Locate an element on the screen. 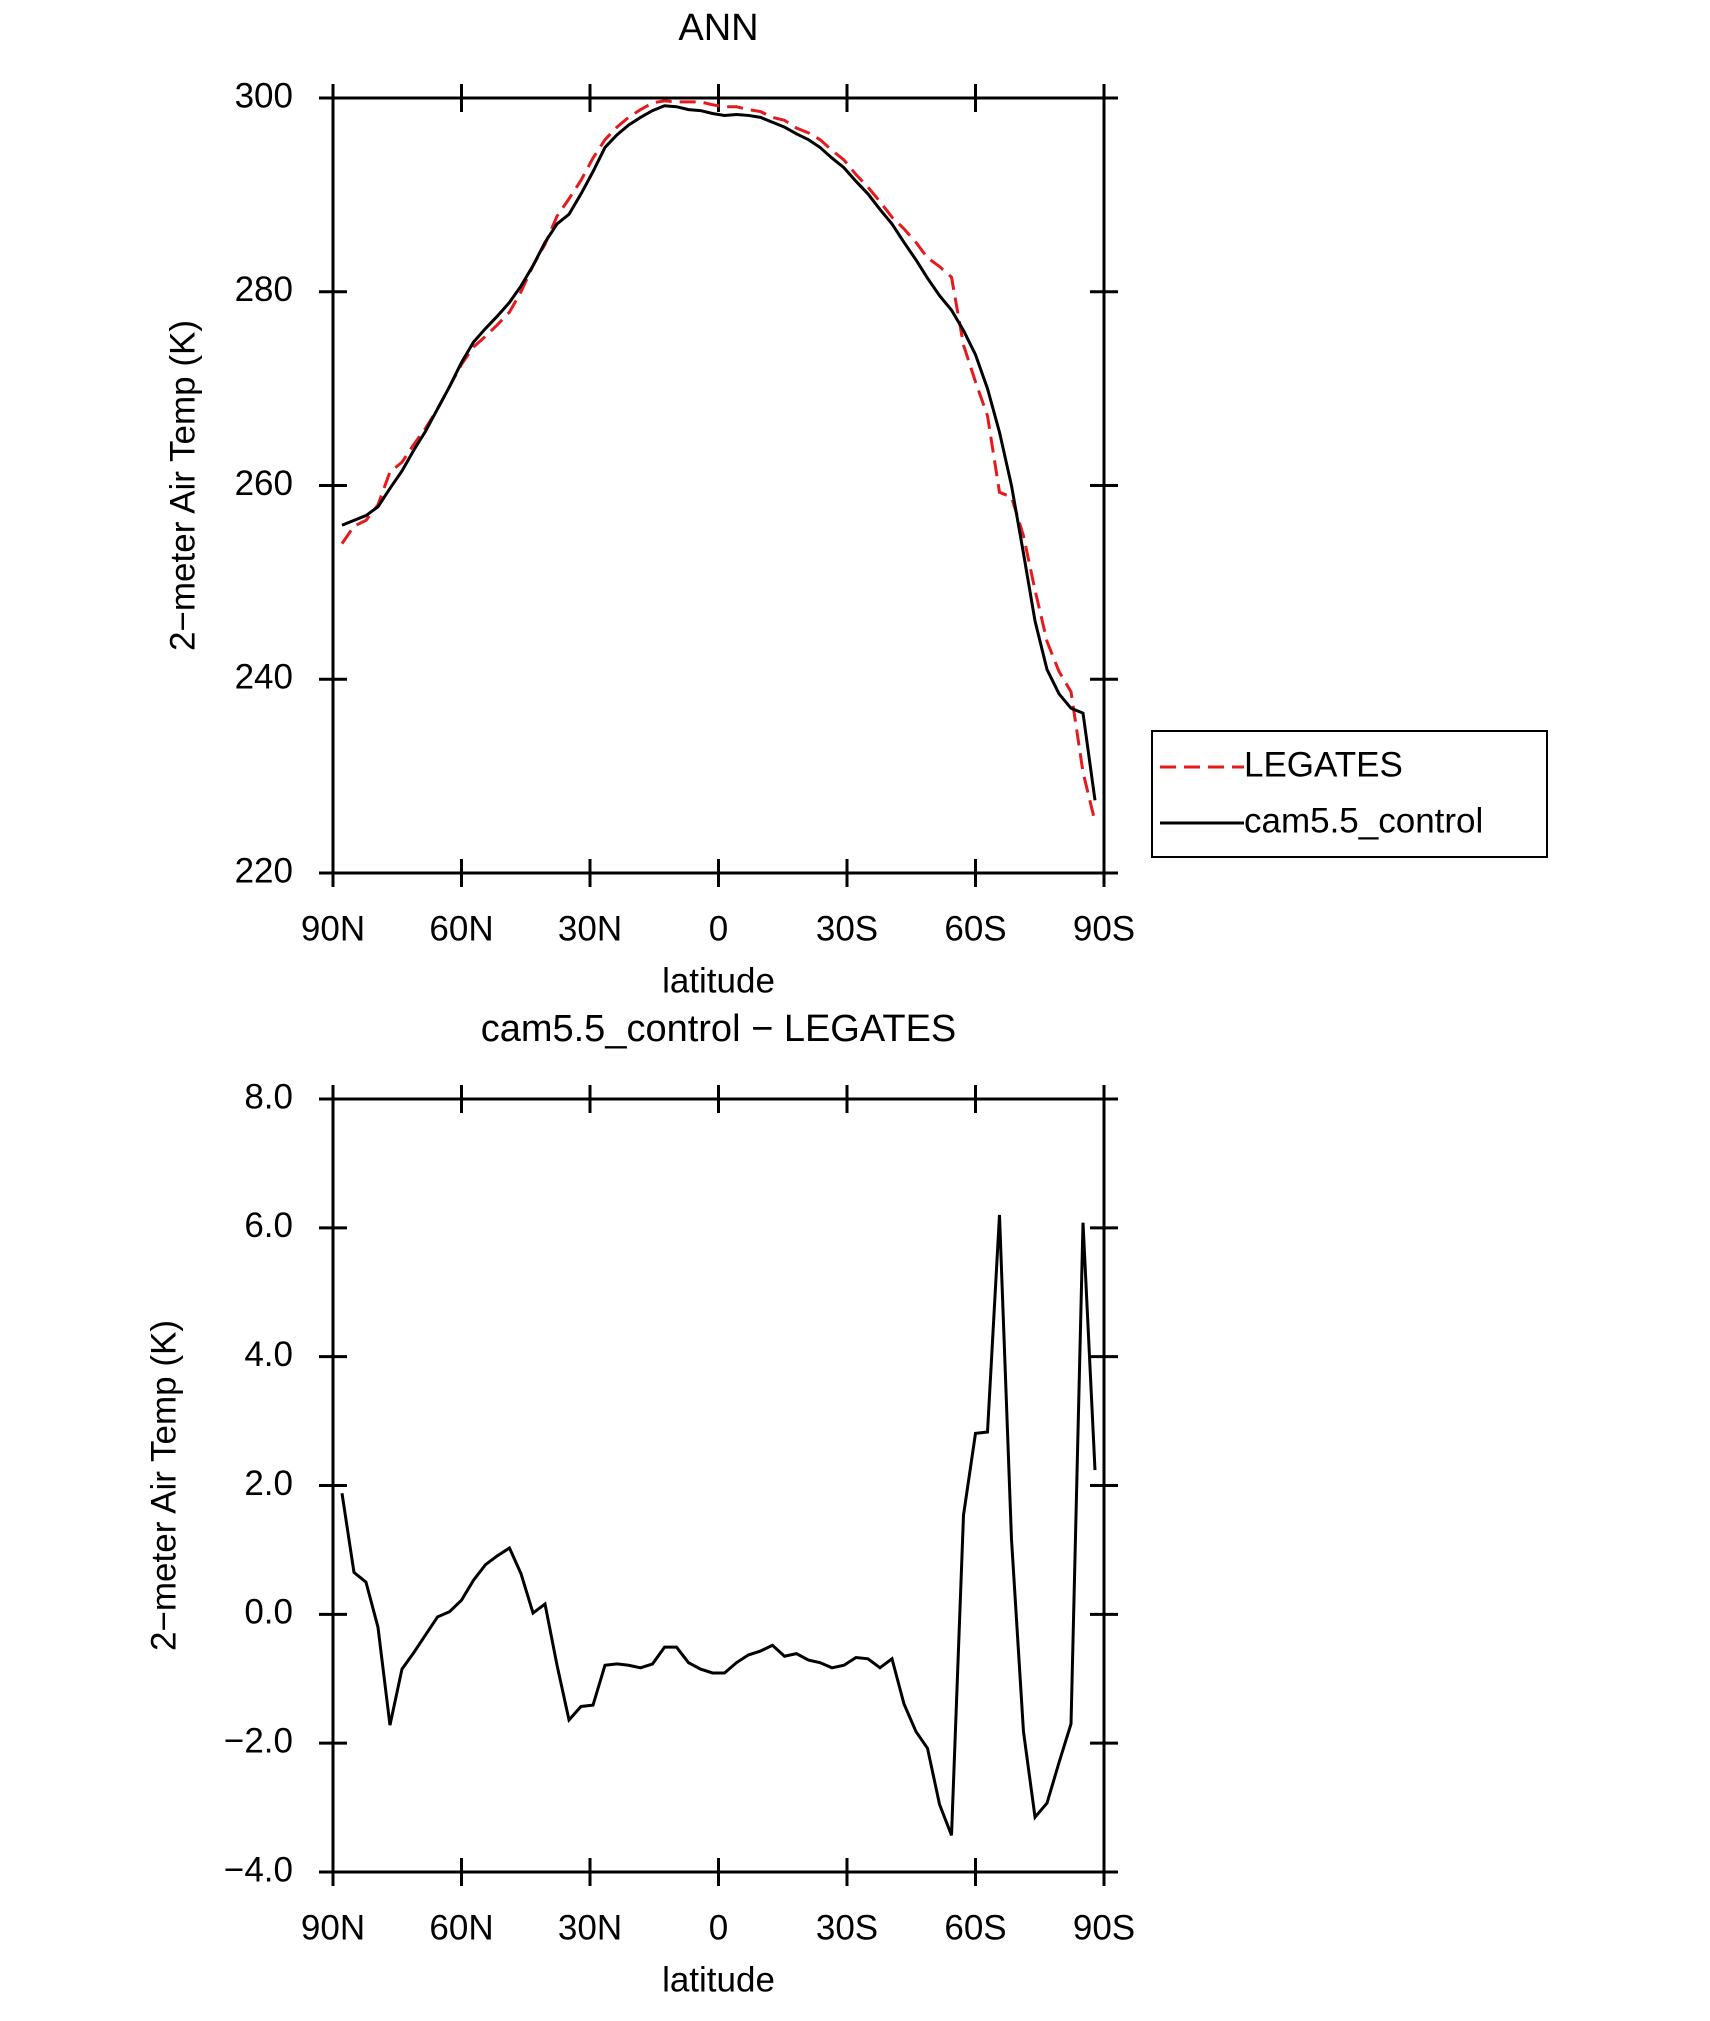  legend-box is located at coordinates (1349, 794).